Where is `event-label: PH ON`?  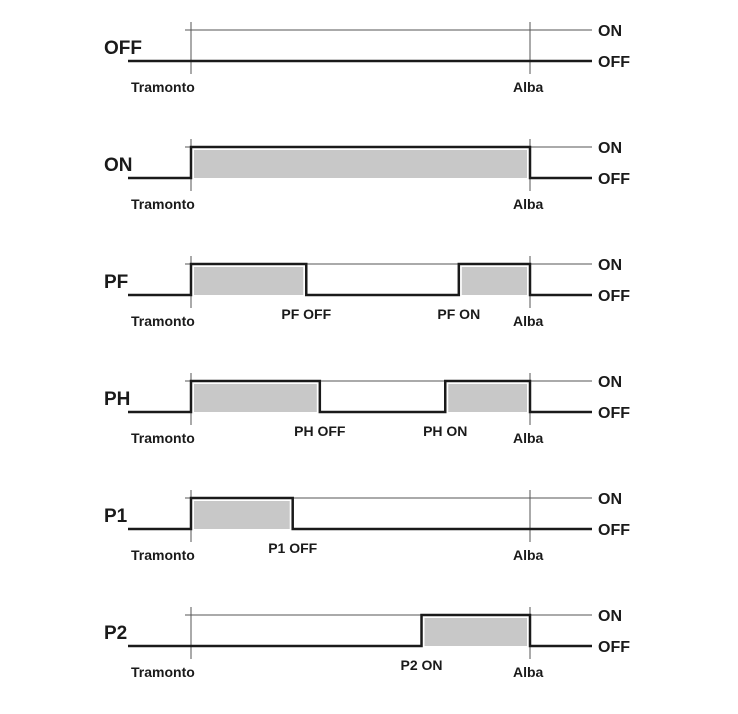 event-label: PH ON is located at coordinates (445, 431).